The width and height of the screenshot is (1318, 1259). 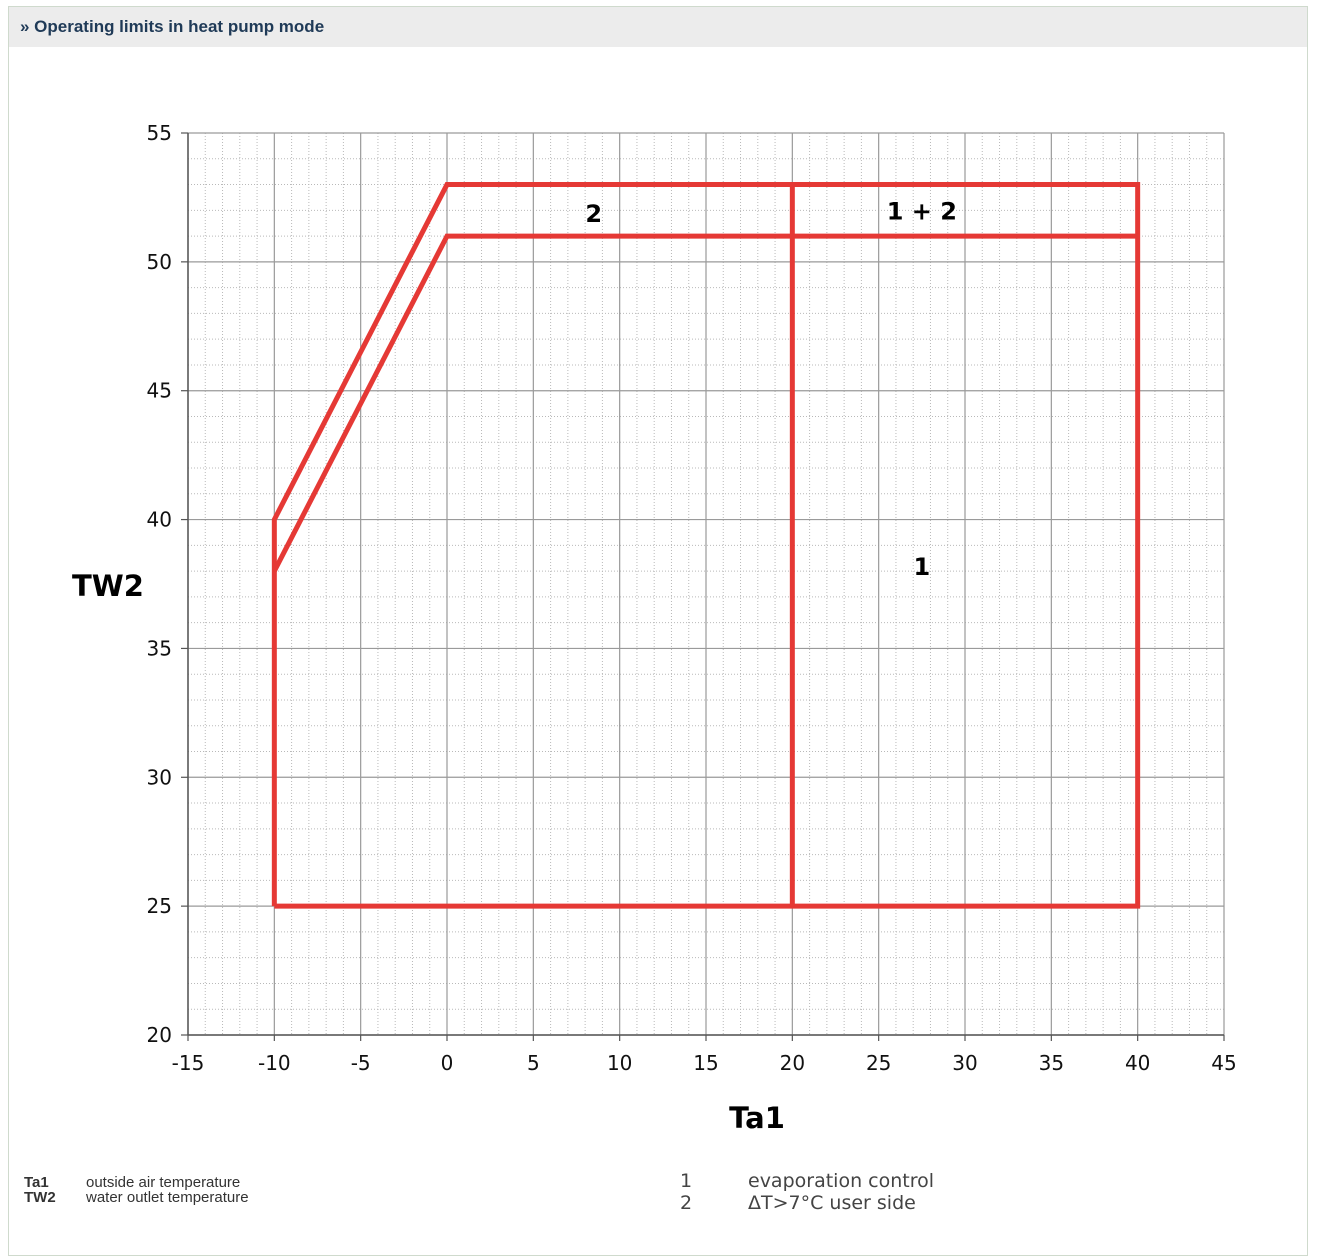 What do you see at coordinates (1051, 1063) in the screenshot?
I see `x-tick-label: 35` at bounding box center [1051, 1063].